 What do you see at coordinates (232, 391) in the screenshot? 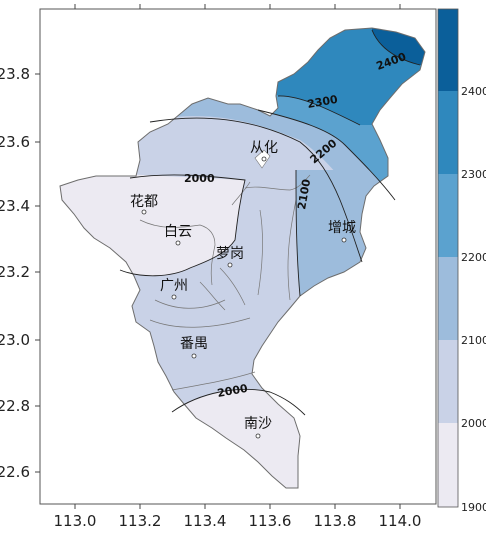
I see `isoline-label-2000-south: 2000` at bounding box center [232, 391].